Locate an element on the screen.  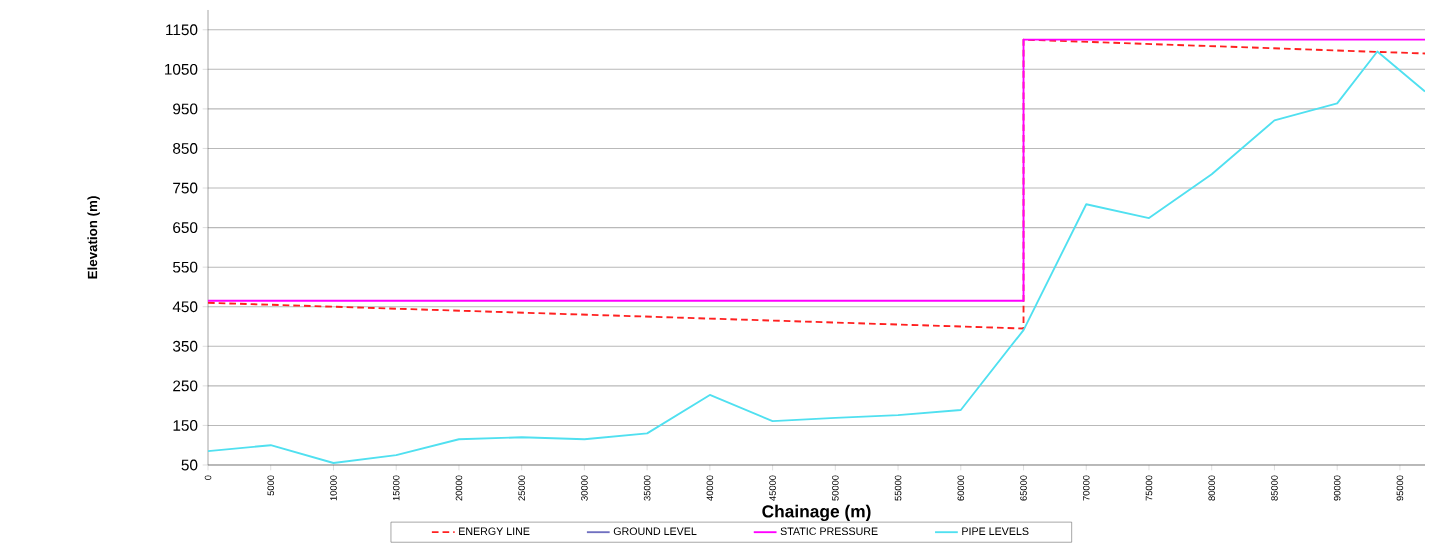
y-tick-label: 1150 is located at coordinates (182, 30).